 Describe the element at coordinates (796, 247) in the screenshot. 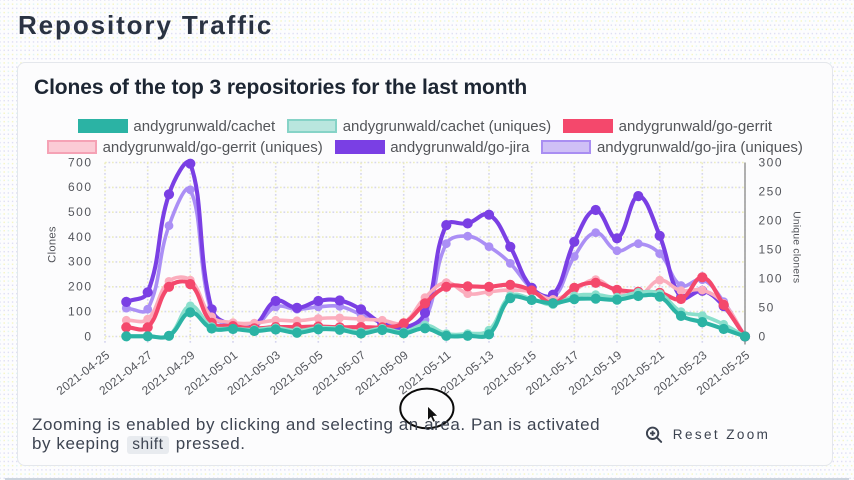

I see `svg-text: Unique cloners` at that location.